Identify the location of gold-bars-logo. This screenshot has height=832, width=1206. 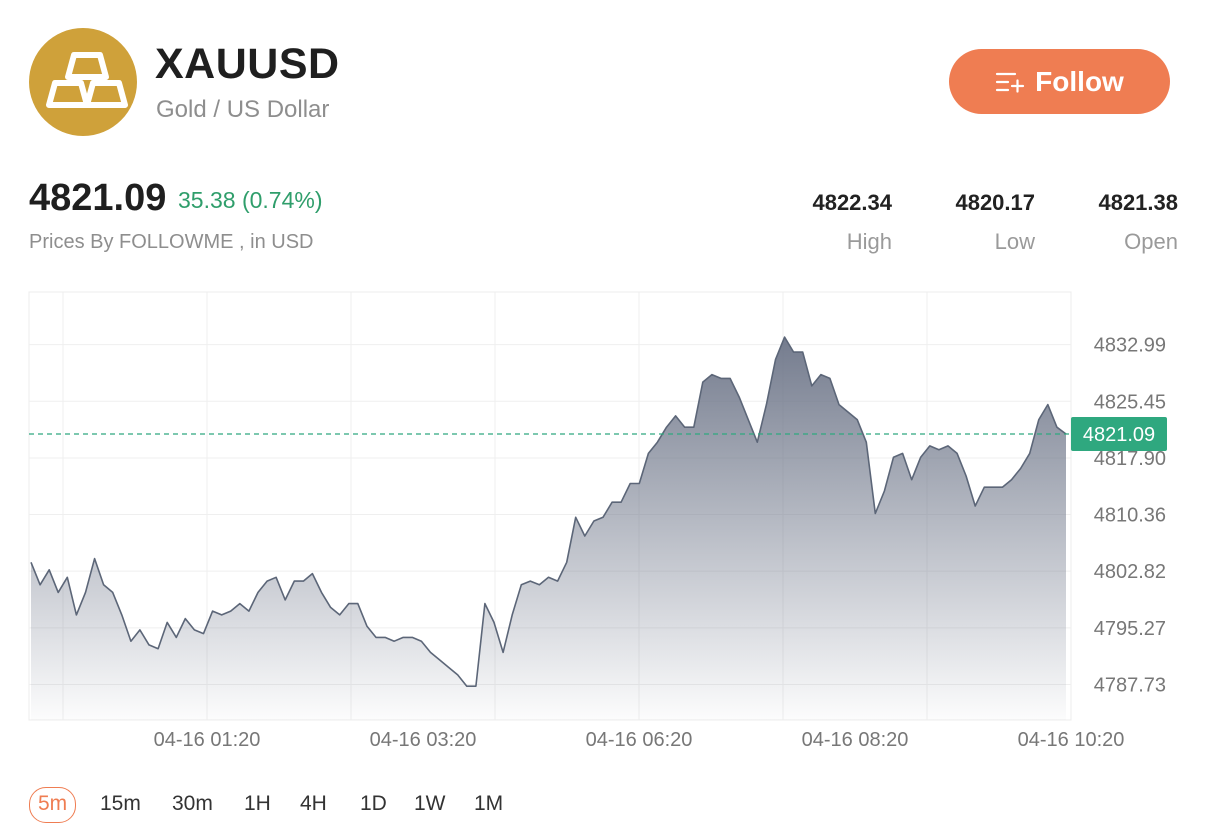
(83, 82).